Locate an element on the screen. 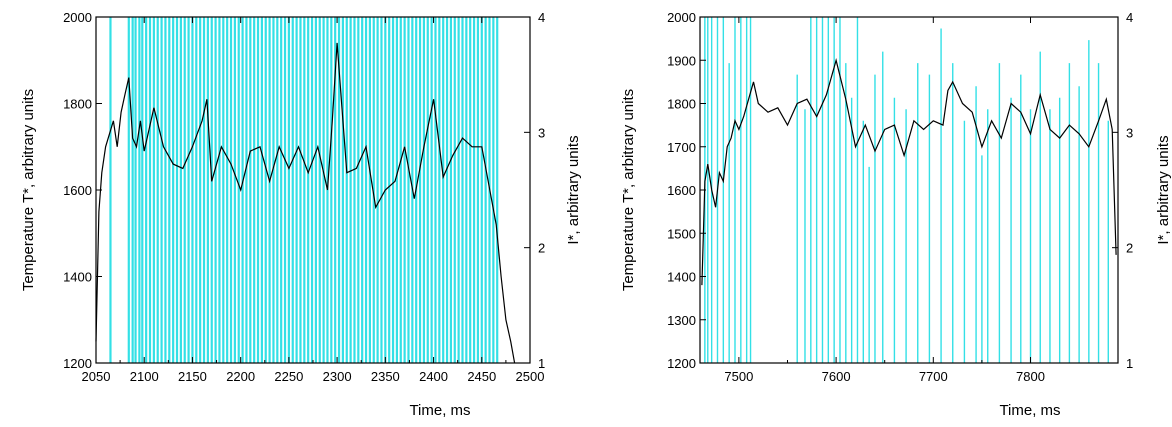  x-tick-label: 2100 is located at coordinates (144, 376).